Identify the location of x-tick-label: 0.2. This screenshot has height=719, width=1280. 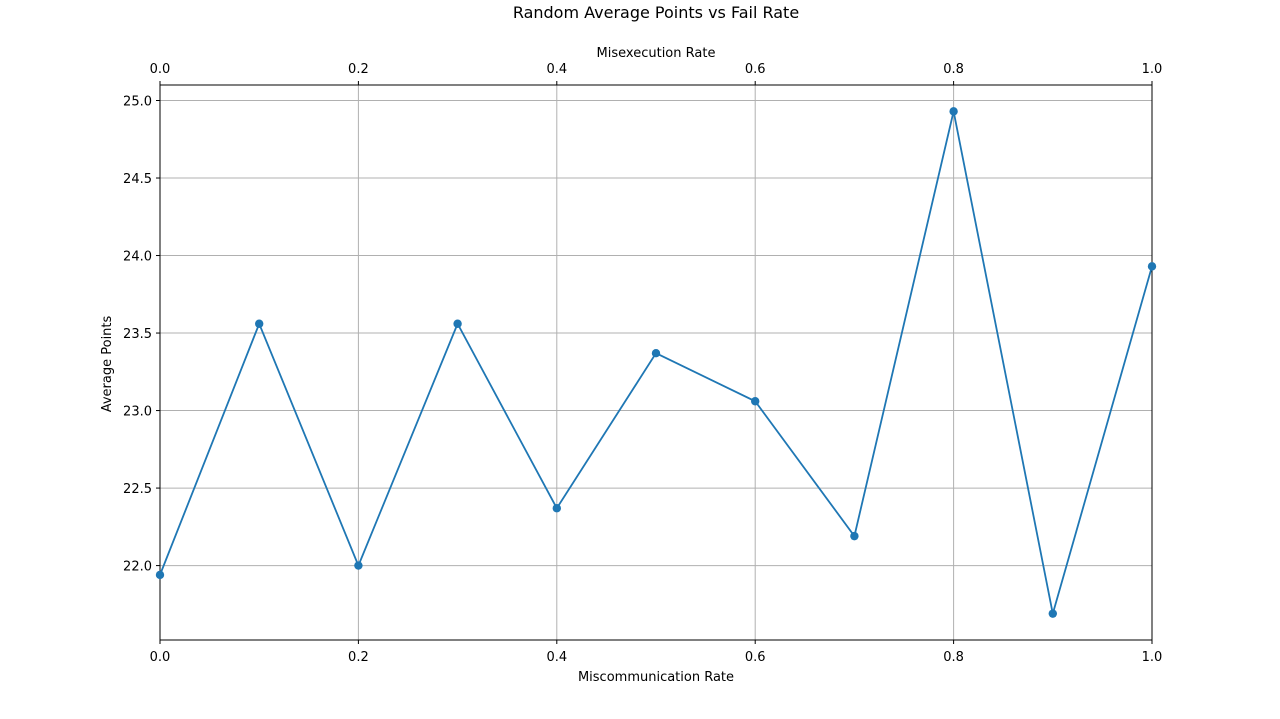
(358, 657).